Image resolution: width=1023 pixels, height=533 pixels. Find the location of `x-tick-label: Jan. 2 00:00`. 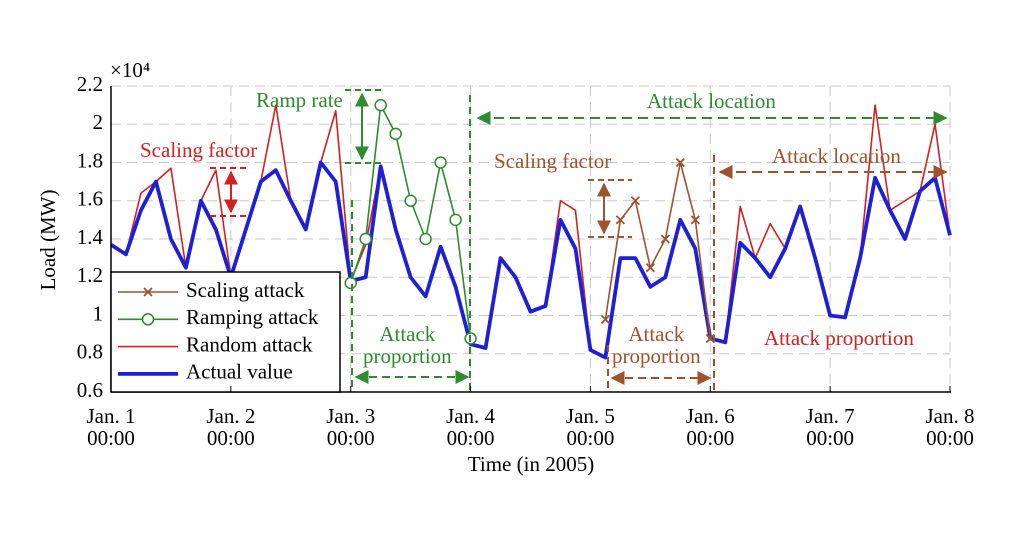

x-tick-label: Jan. 2 00:00 is located at coordinates (231, 427).